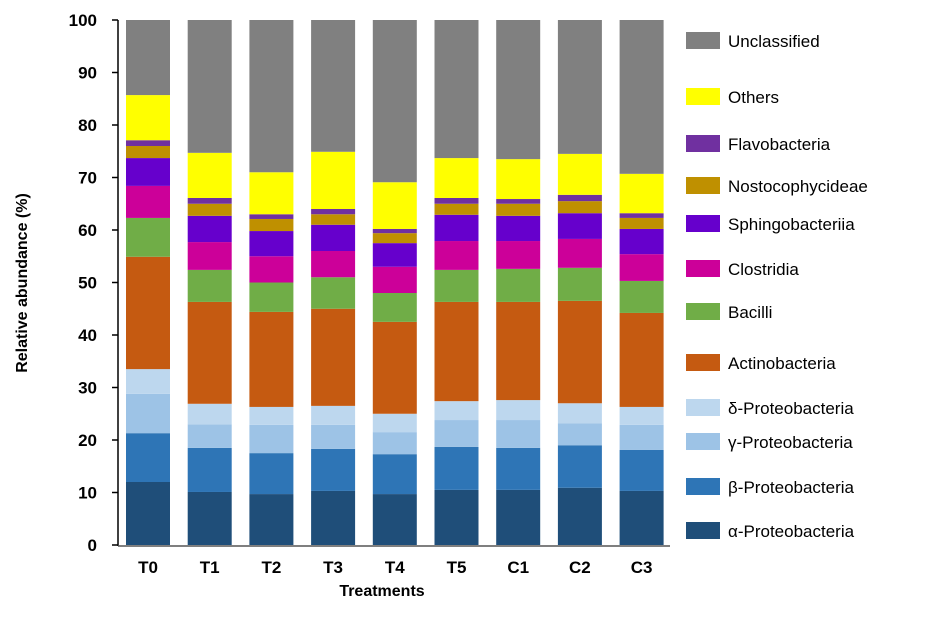  I want to click on legend-item: Actinobacteria, so click(761, 363).